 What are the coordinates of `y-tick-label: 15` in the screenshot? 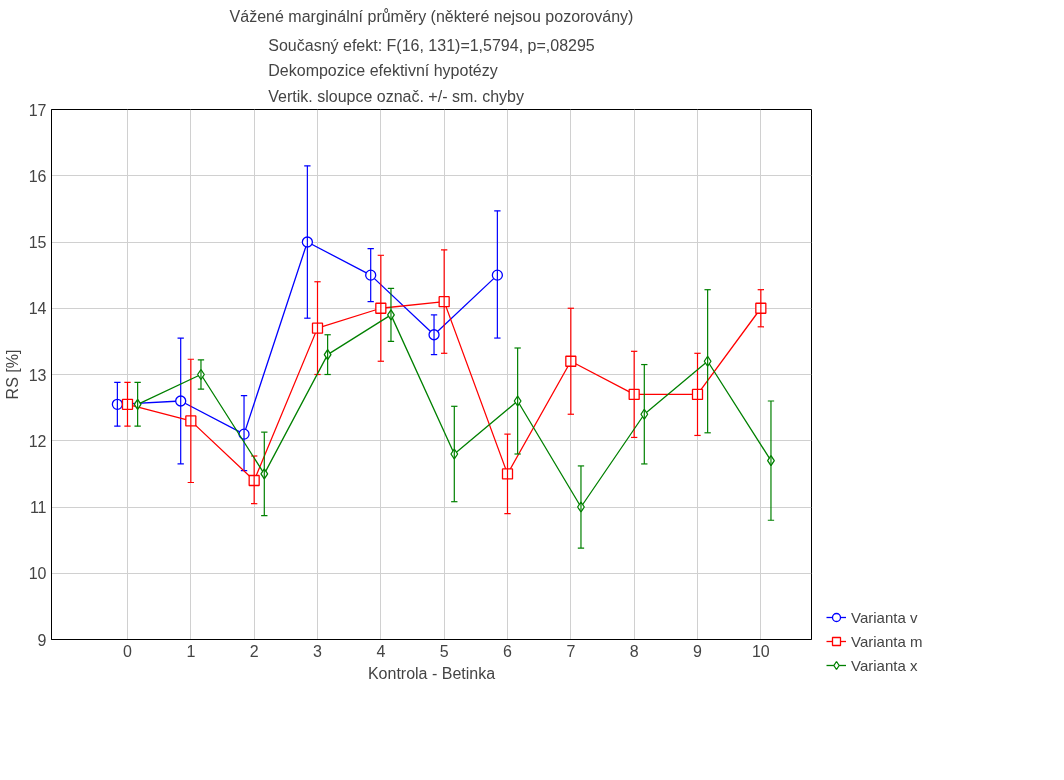 It's located at (37, 242).